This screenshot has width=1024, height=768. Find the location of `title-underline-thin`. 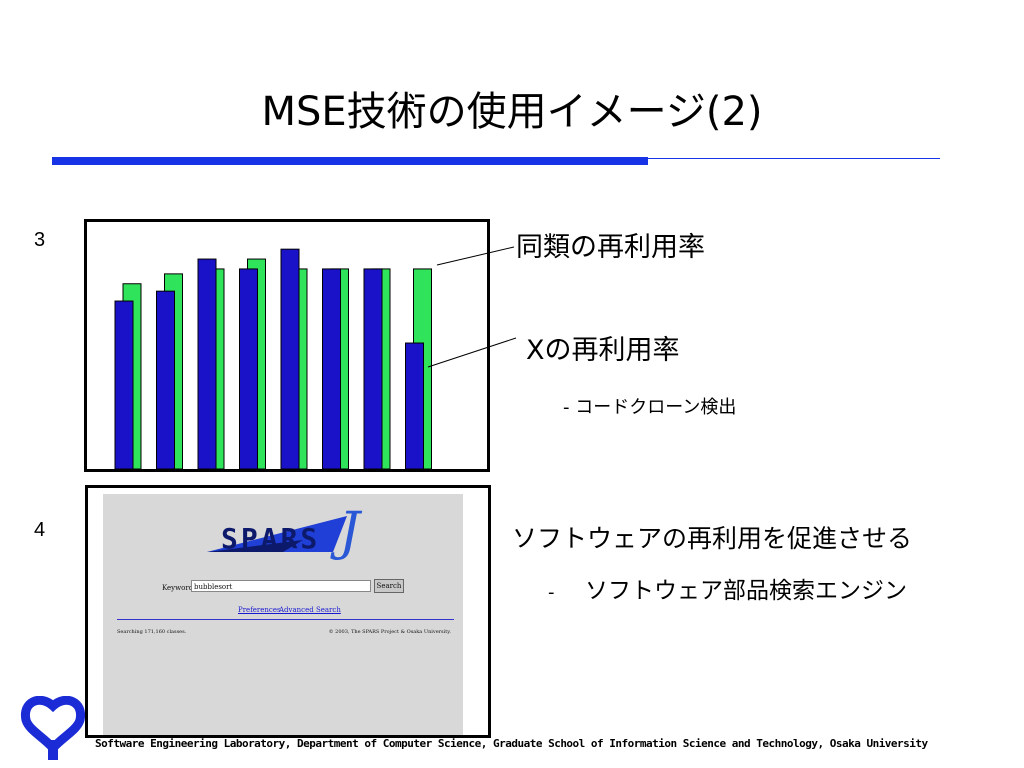

title-underline-thin is located at coordinates (794, 158).